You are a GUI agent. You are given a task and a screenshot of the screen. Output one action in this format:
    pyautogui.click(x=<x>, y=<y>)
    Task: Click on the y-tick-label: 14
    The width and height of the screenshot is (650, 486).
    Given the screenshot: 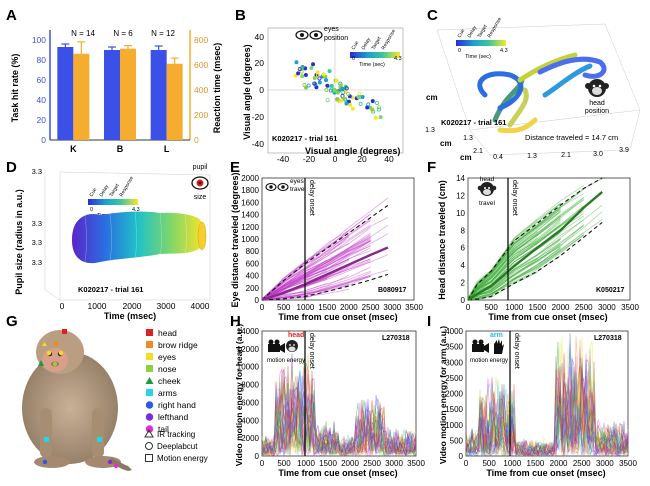 What is the action you would take?
    pyautogui.click(x=460, y=178)
    